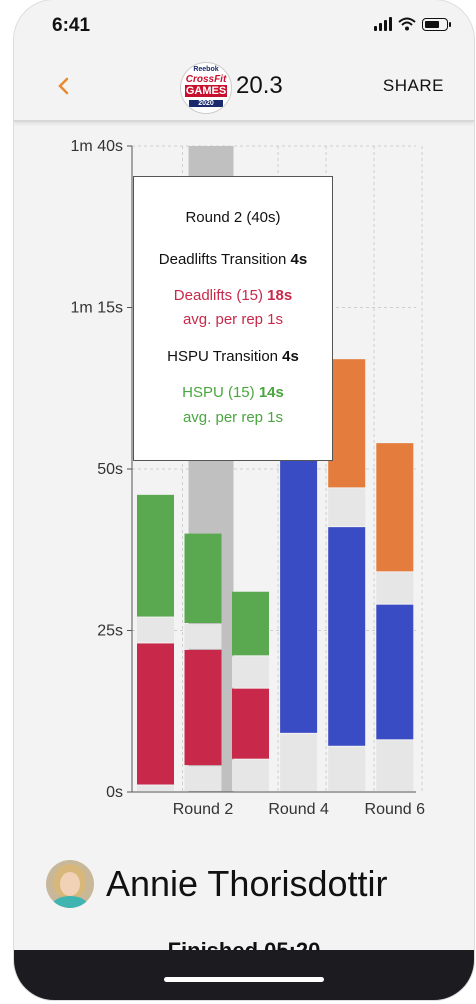  What do you see at coordinates (71, 25) in the screenshot?
I see `status-time: 6:41` at bounding box center [71, 25].